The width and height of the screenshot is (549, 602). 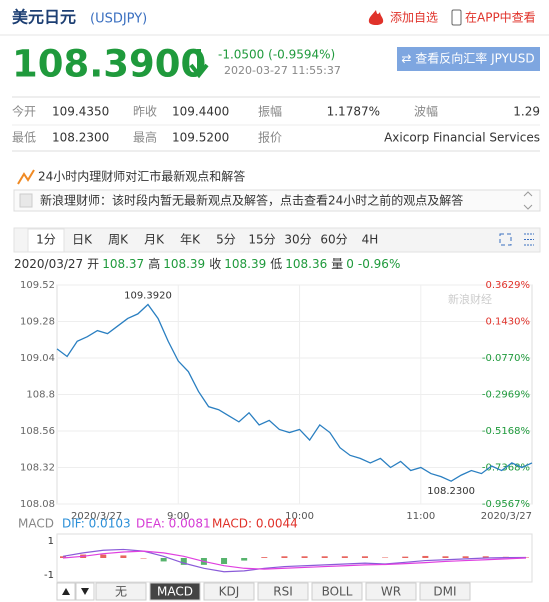 I want to click on stat-label: 昨收, so click(x=145, y=112).